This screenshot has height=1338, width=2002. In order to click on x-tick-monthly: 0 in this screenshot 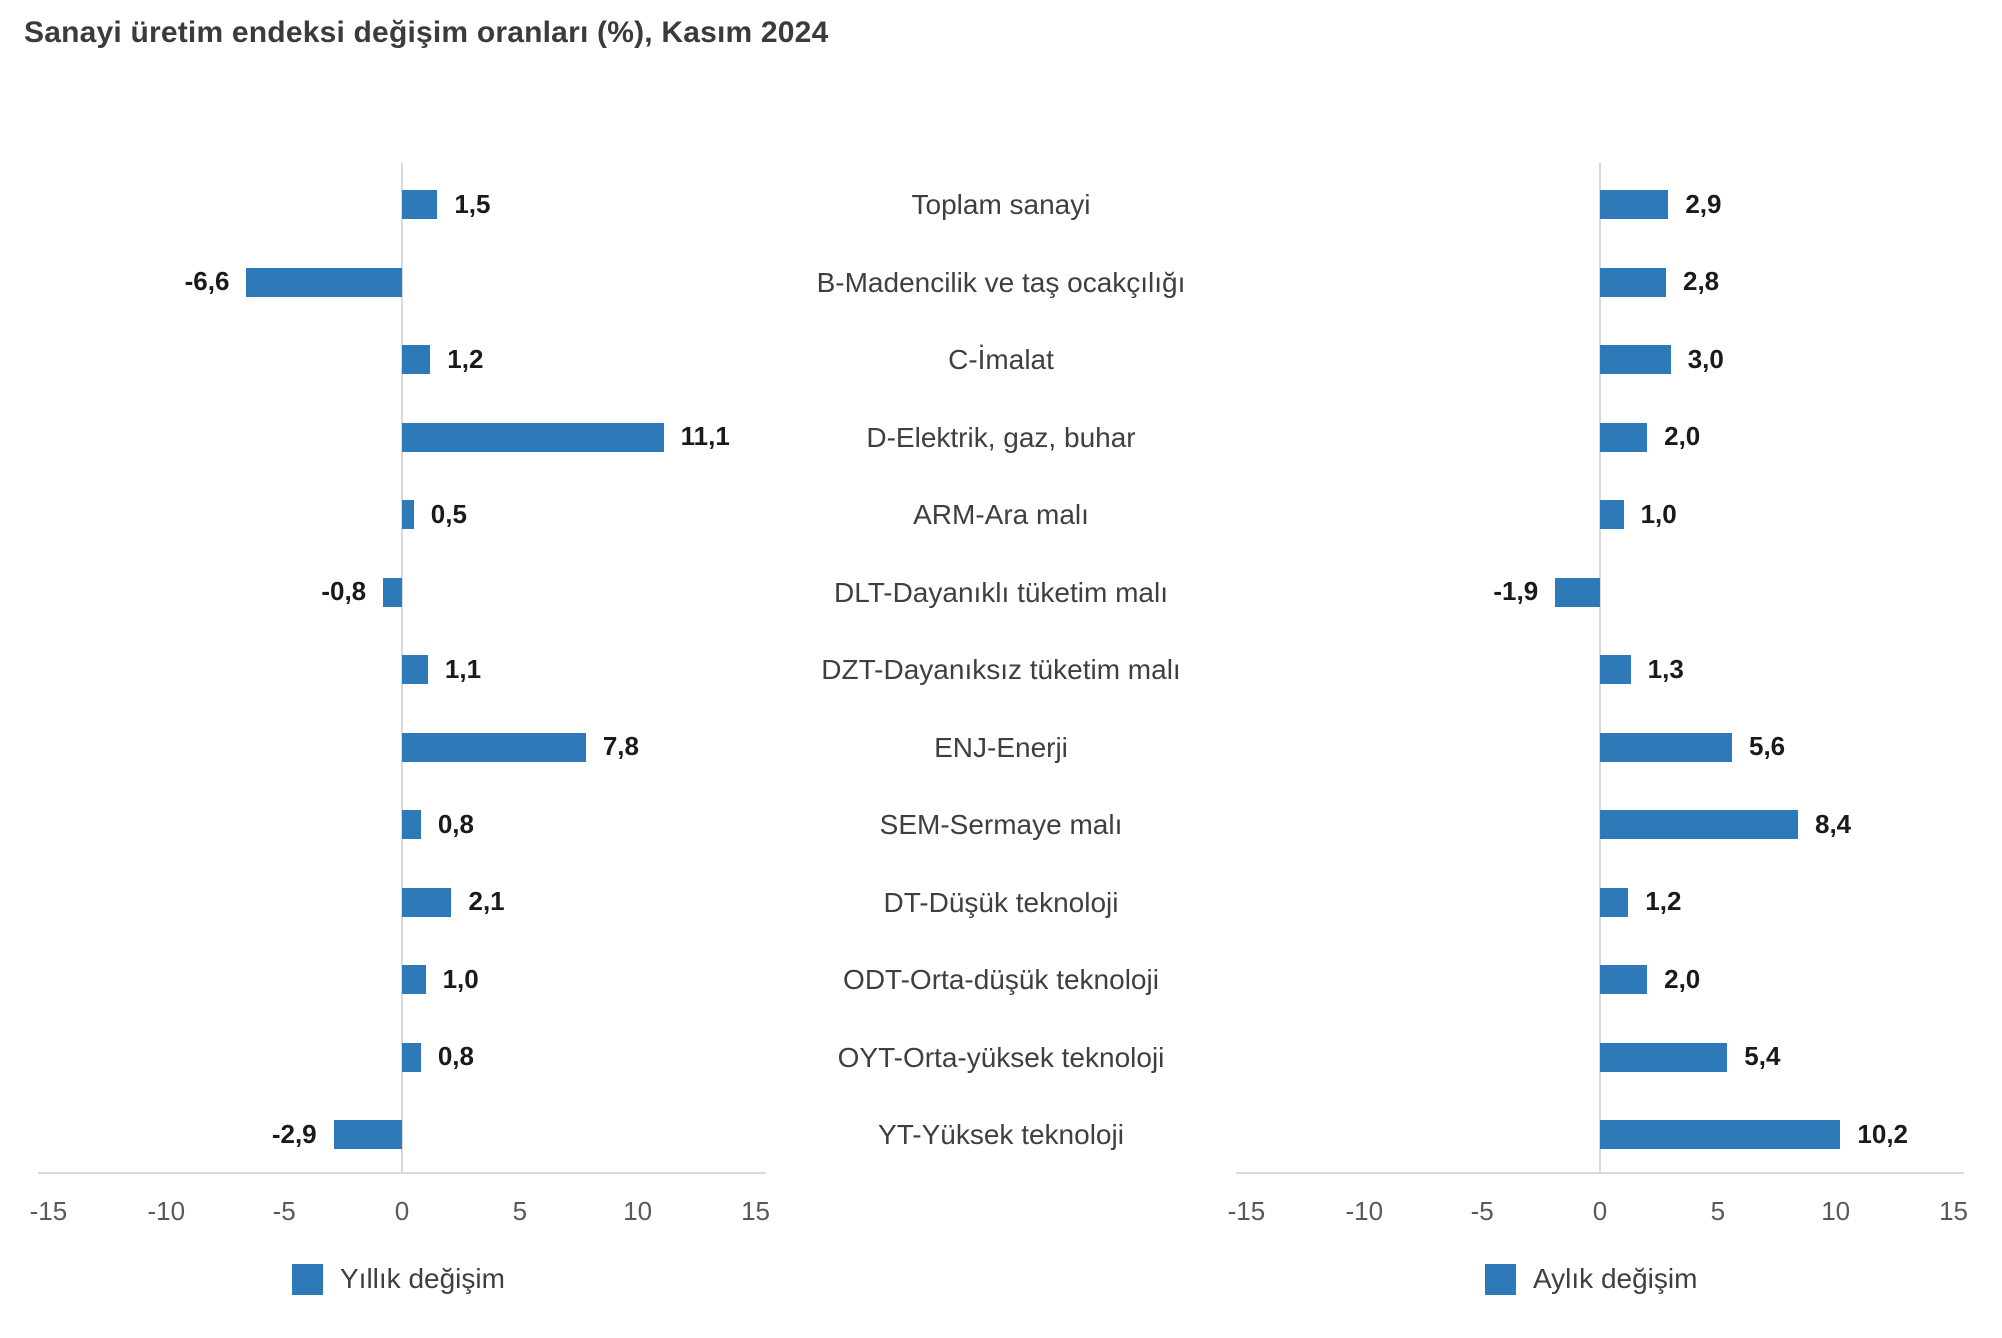, I will do `click(1600, 1211)`.